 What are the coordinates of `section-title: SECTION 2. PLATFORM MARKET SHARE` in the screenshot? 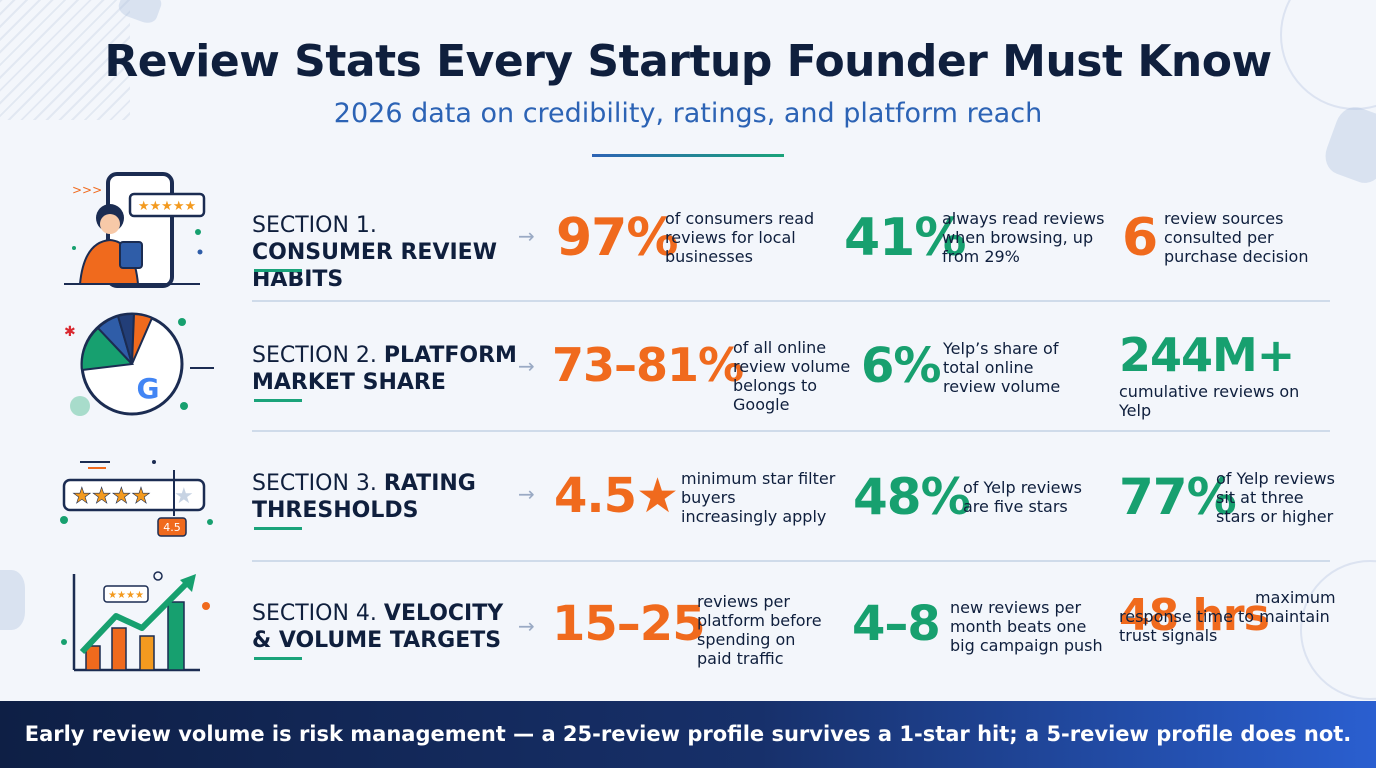 It's located at (387, 369).